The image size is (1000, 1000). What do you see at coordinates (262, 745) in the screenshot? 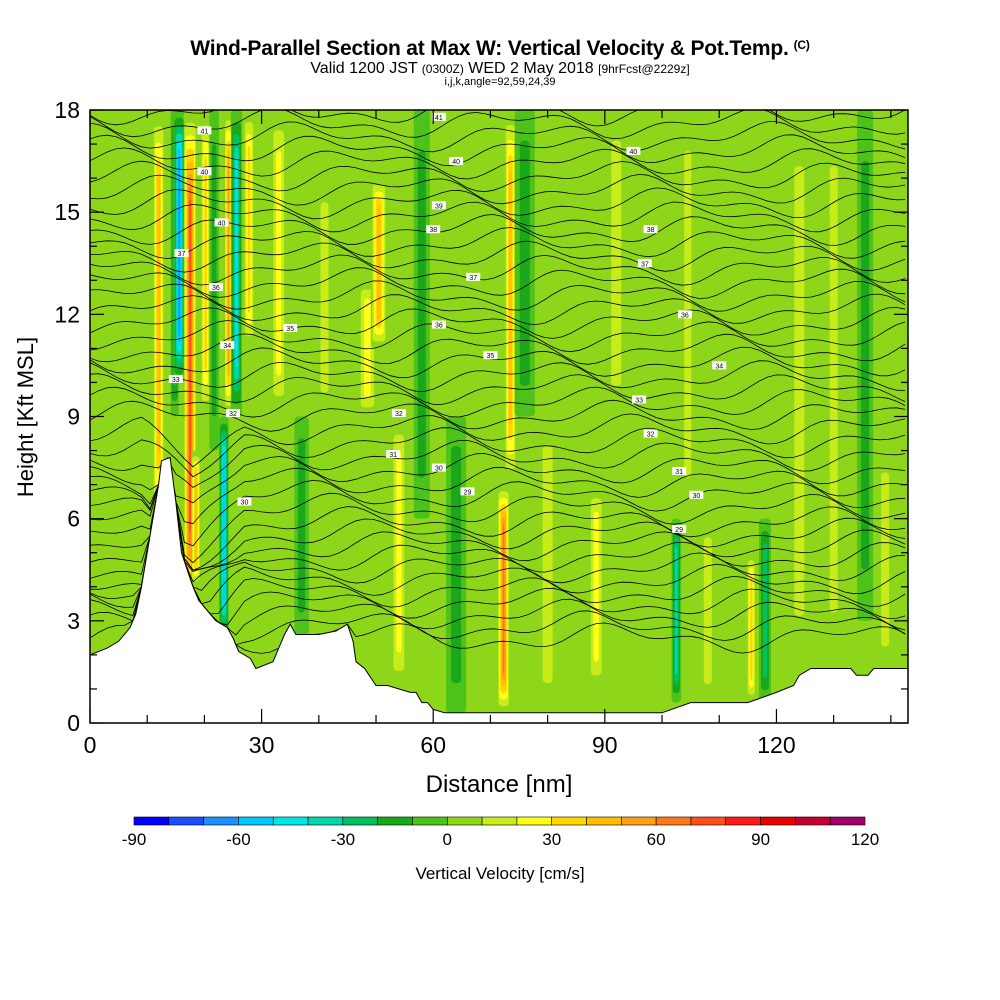
I see `x-tick-label: 30` at bounding box center [262, 745].